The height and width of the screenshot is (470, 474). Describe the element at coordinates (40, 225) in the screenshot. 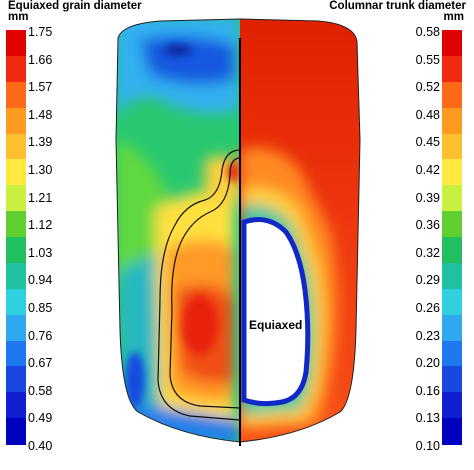

I see `tick-label: 1.12` at that location.